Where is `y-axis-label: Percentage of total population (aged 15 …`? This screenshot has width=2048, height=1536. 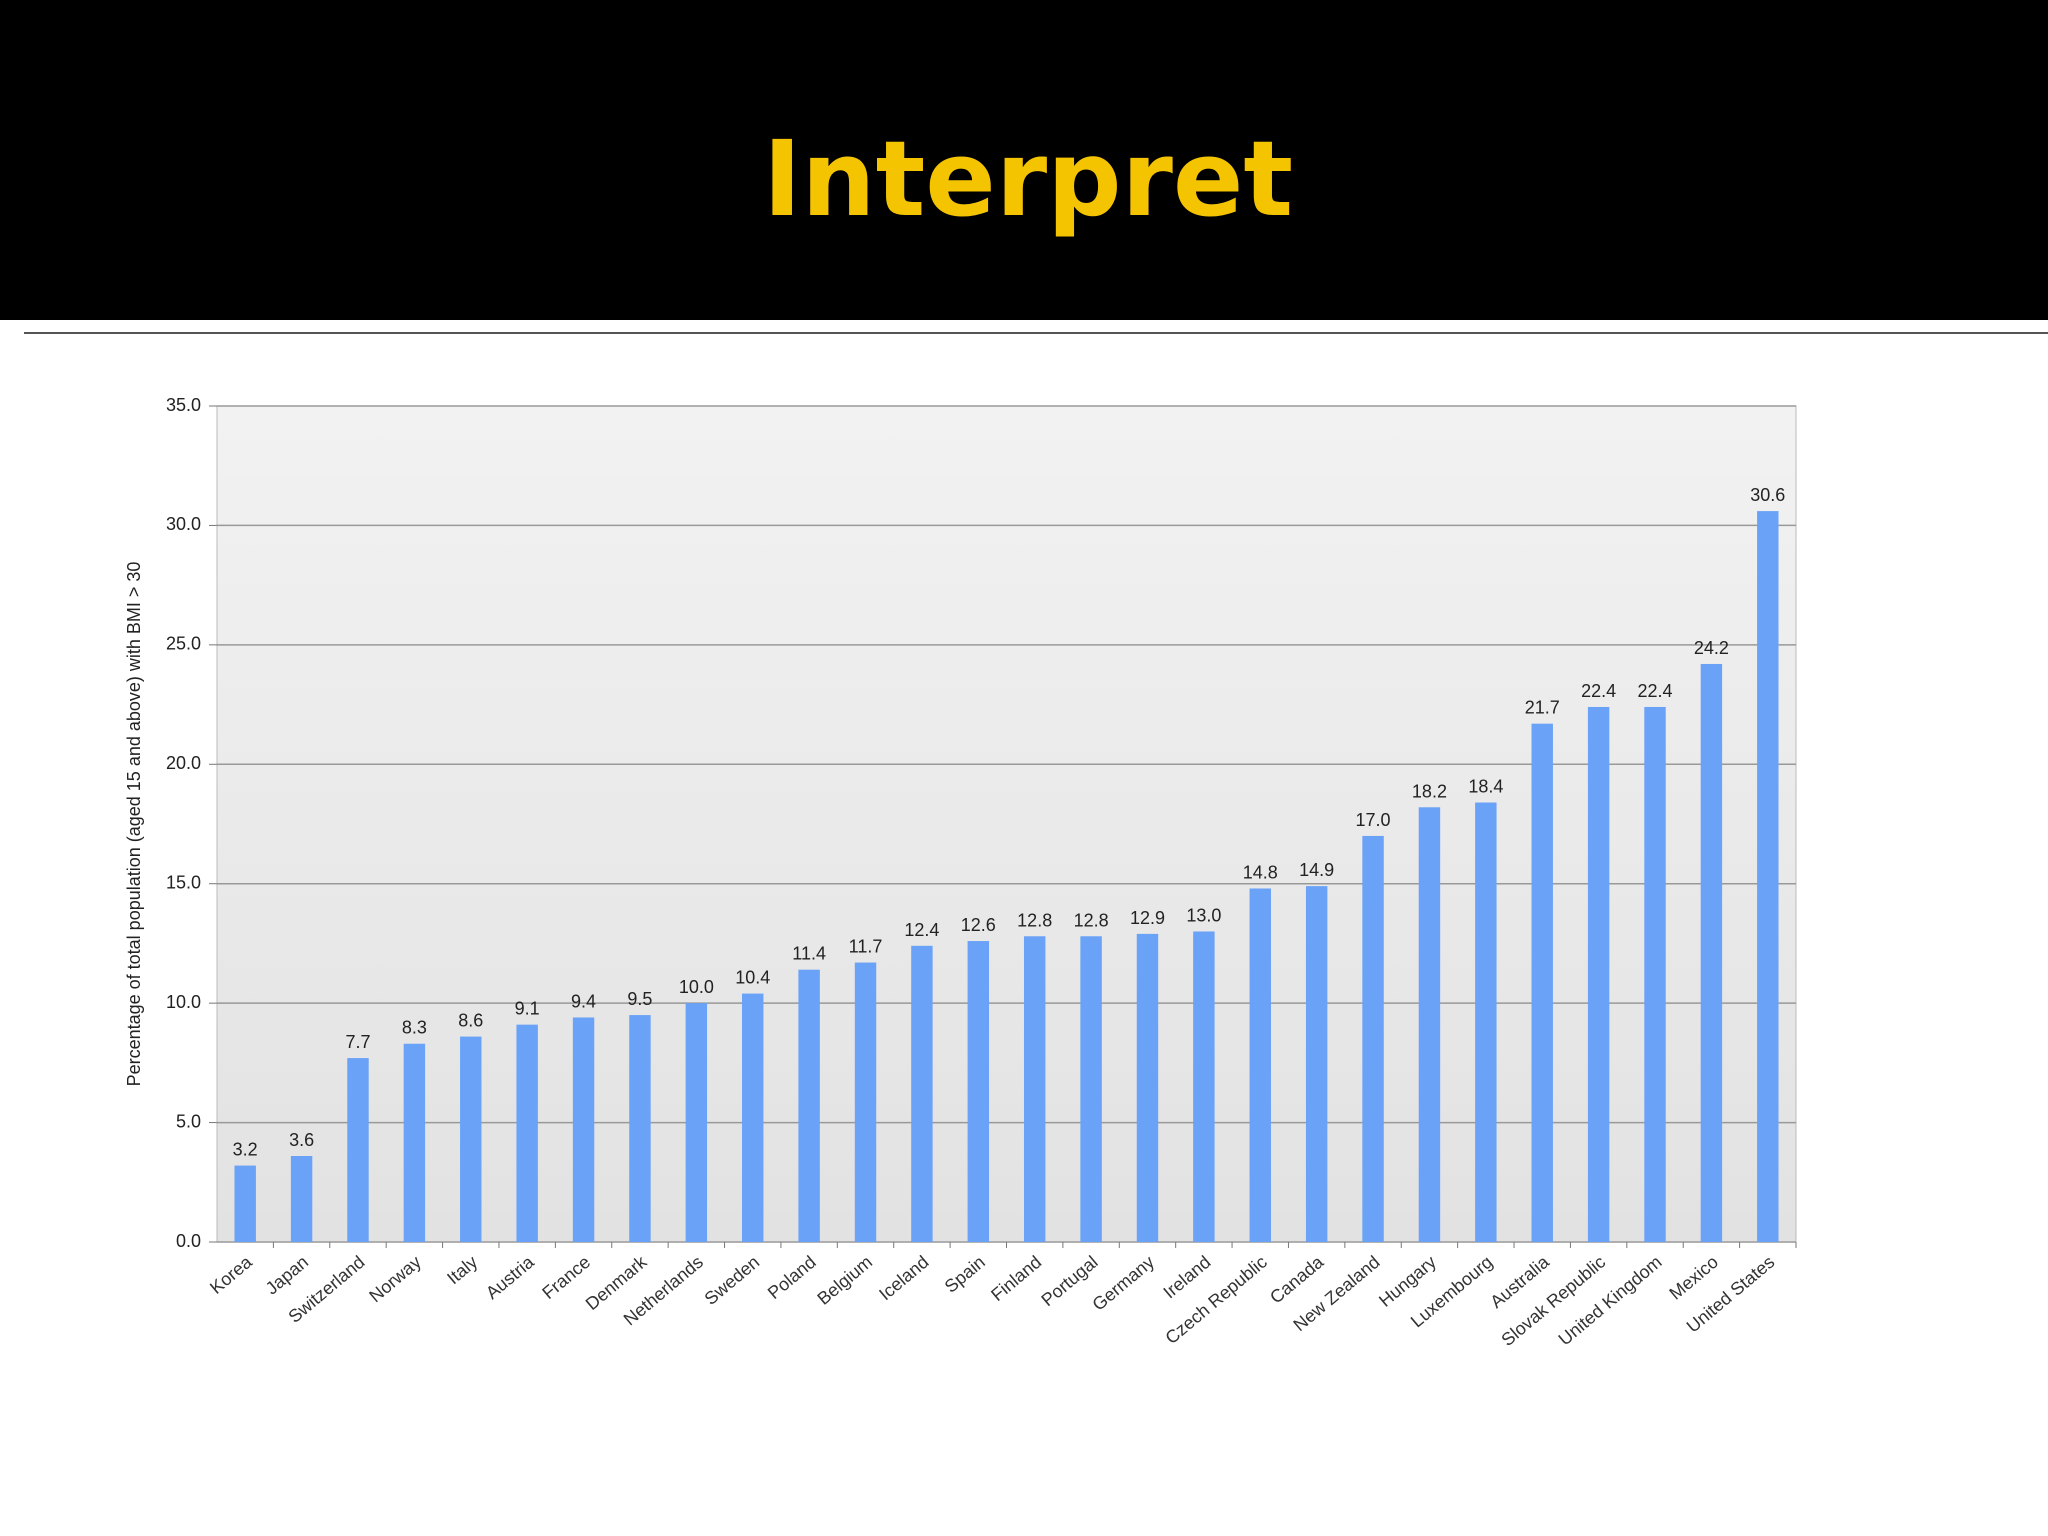 y-axis-label: Percentage of total population (aged 15 … is located at coordinates (134, 824).